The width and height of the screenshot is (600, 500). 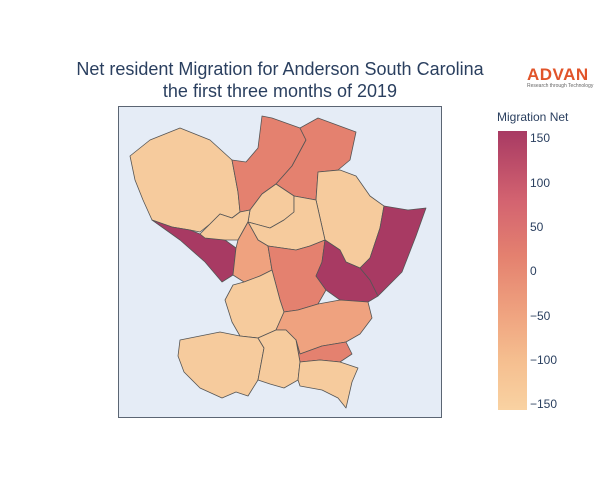 What do you see at coordinates (347, 271) in the screenshot?
I see `region-east-dark` at bounding box center [347, 271].